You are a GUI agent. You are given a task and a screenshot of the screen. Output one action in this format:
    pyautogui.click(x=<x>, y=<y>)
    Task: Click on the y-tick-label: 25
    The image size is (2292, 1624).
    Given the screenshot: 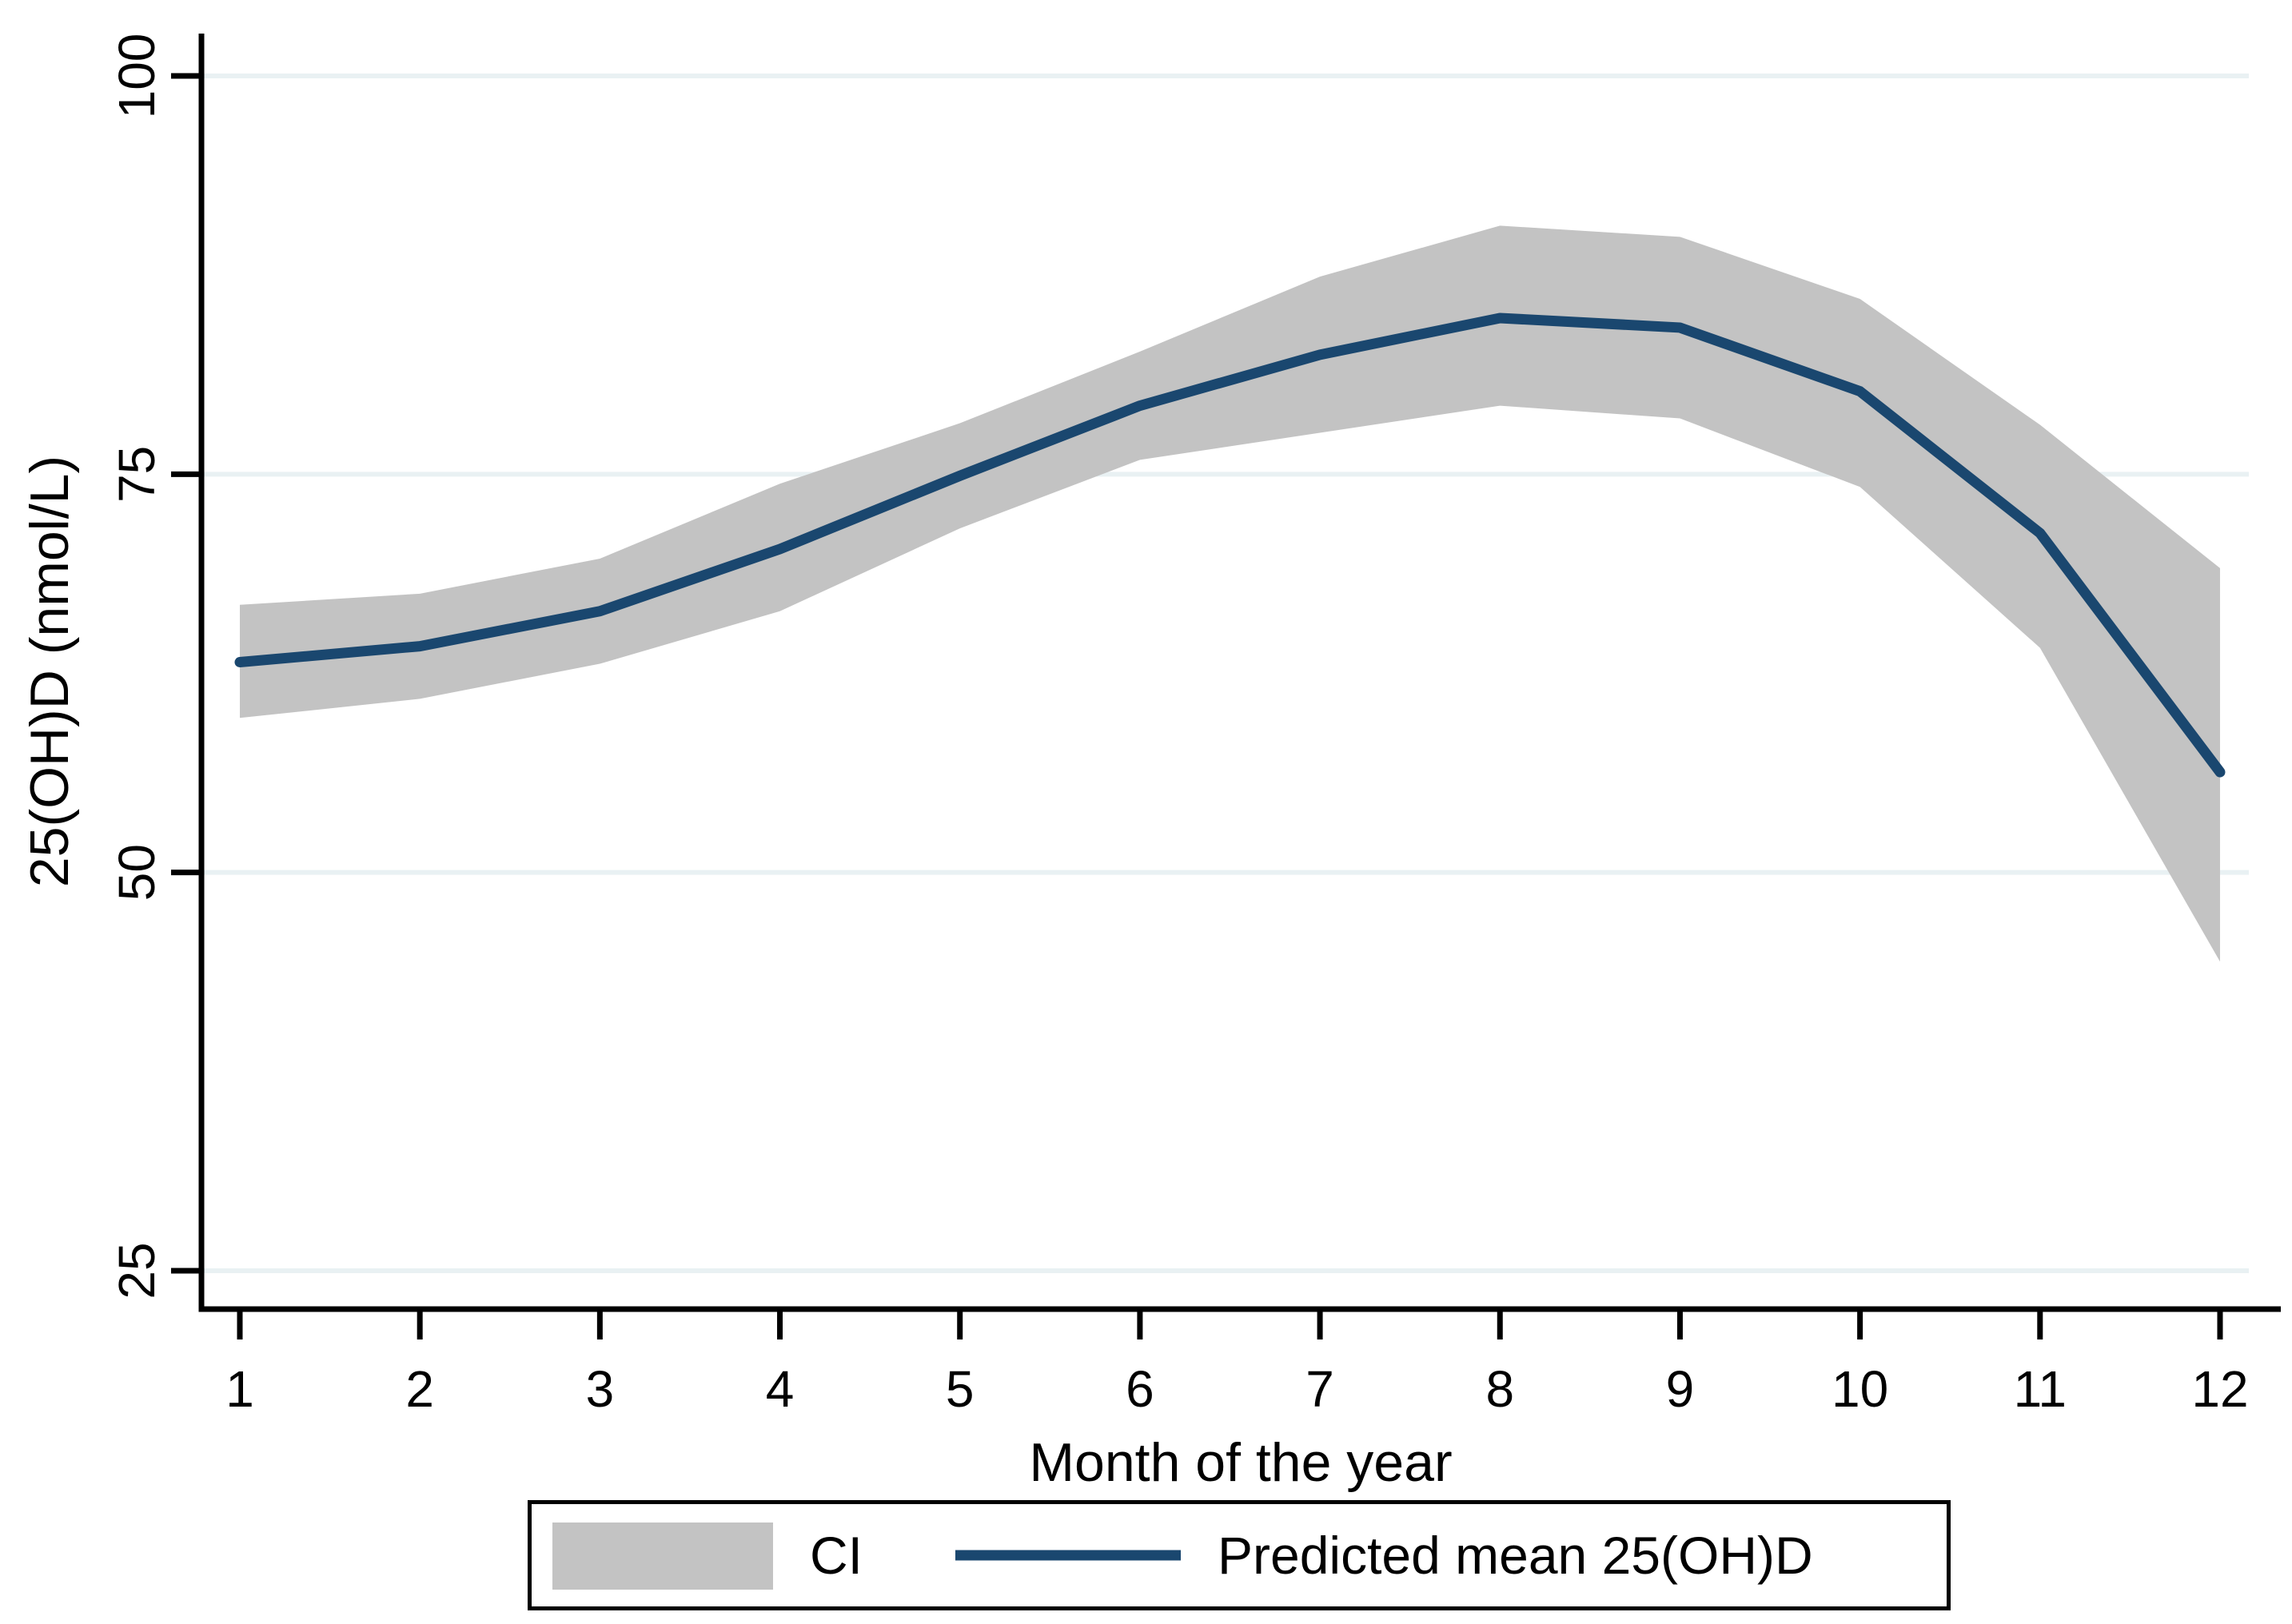 What is the action you would take?
    pyautogui.click(x=137, y=1270)
    